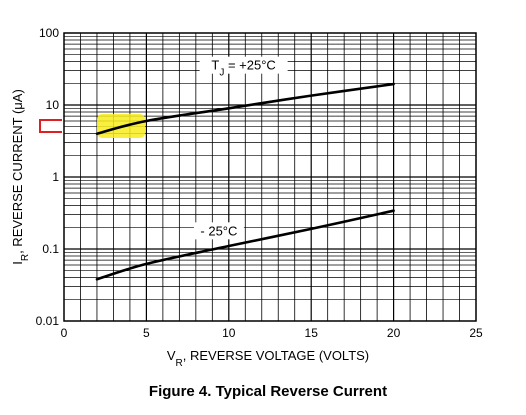 The image size is (526, 415). Describe the element at coordinates (268, 358) in the screenshot. I see `x-axis-label: VR, REVERSE VOLTAGE (VOLTS)` at that location.